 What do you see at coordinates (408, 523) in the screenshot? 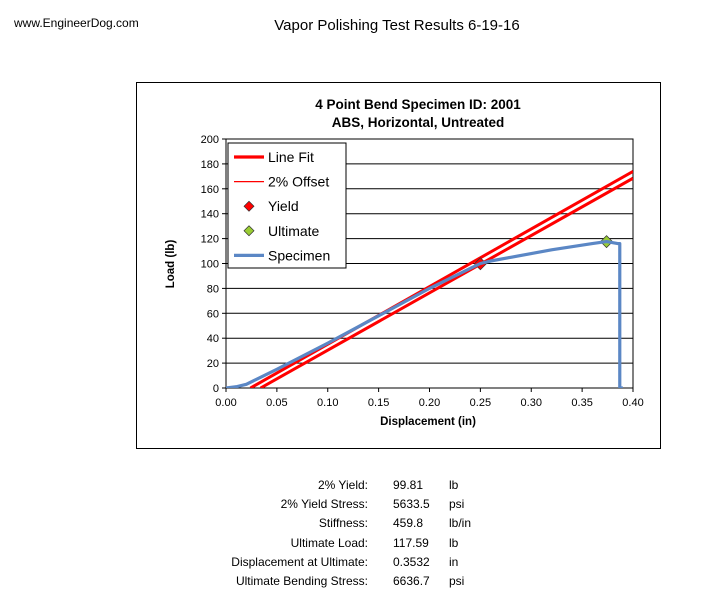
I see `result-value: 459.8` at bounding box center [408, 523].